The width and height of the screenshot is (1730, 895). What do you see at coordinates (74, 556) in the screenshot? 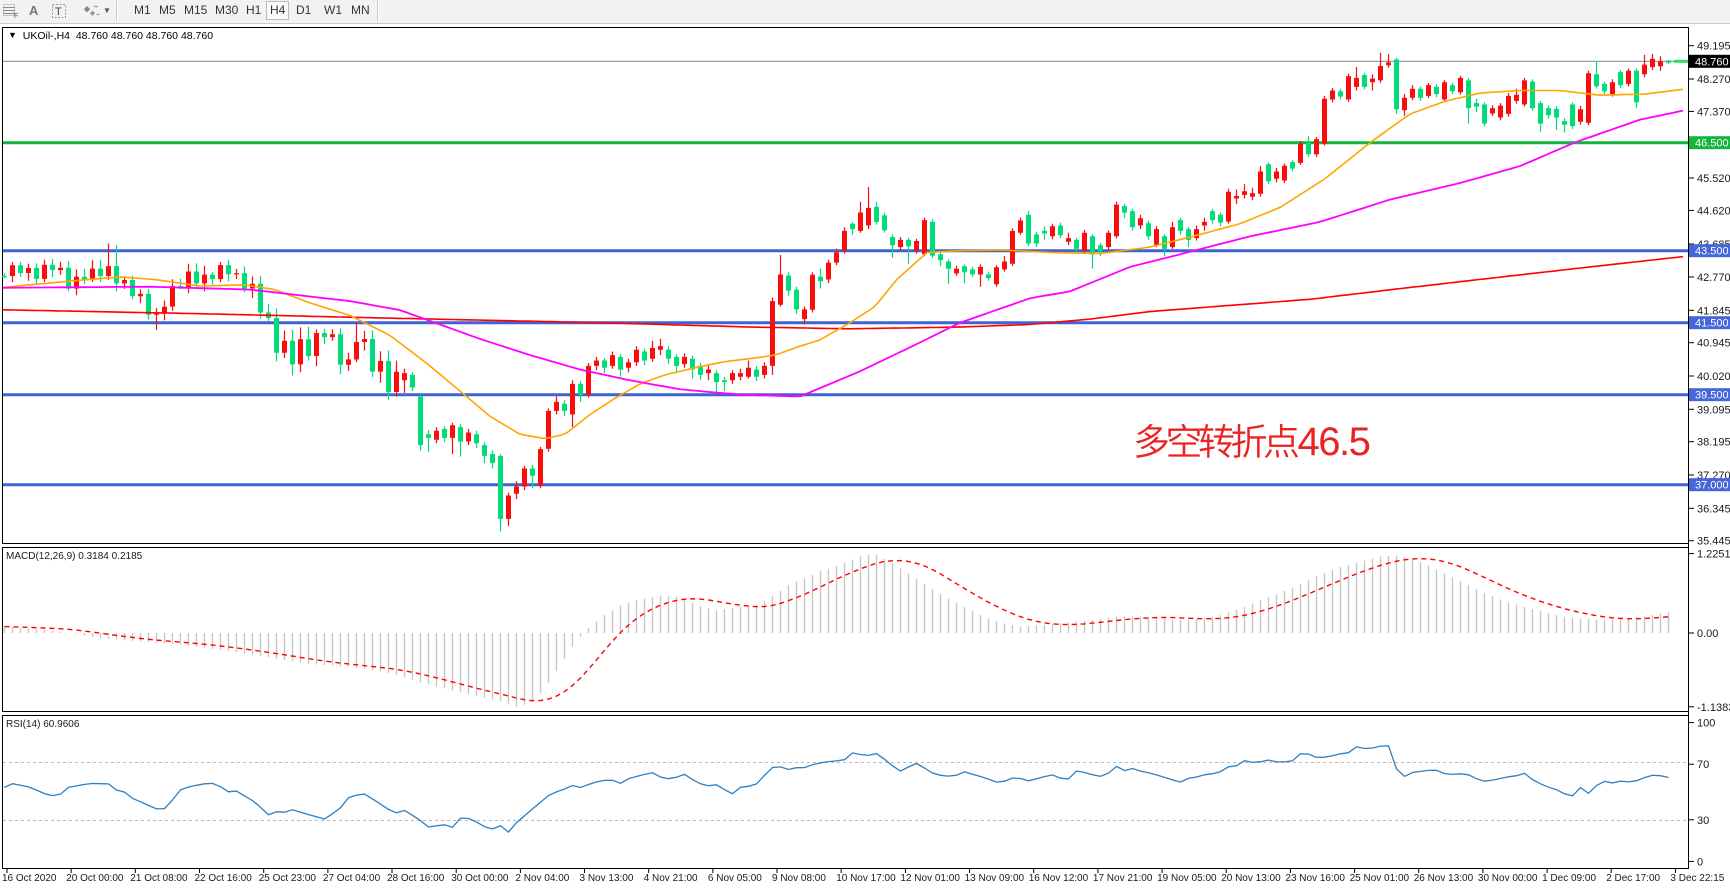
I see `svg-text: MACD(12,26,9) 0.3184 0.2185` at bounding box center [74, 556].